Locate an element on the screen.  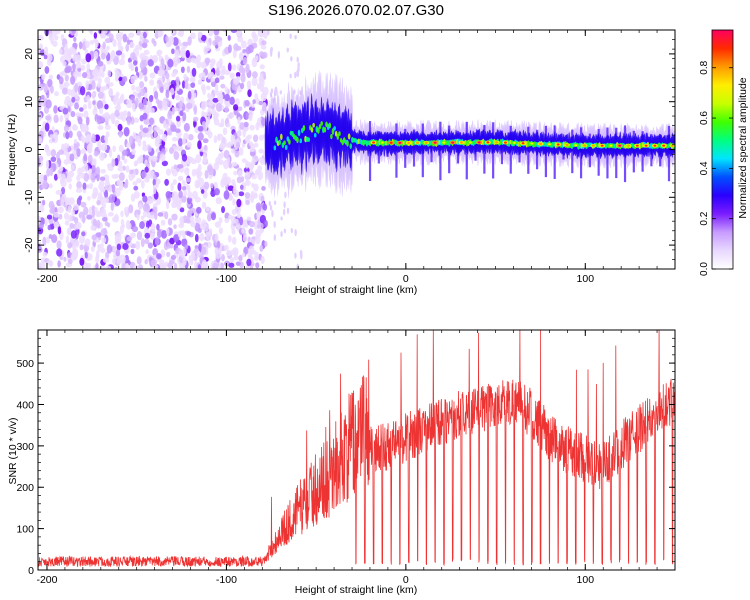
y-tick-label: 300 is located at coordinates (25, 447).